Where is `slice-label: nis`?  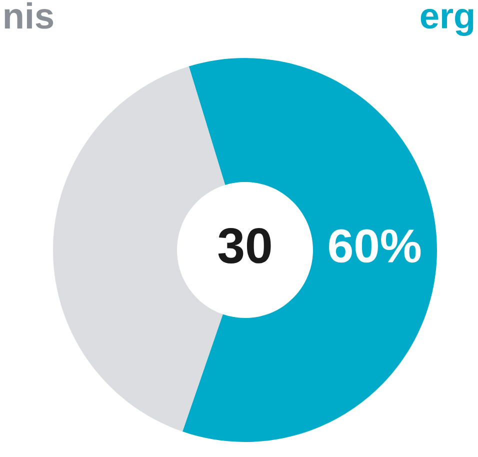 slice-label: nis is located at coordinates (29, 15).